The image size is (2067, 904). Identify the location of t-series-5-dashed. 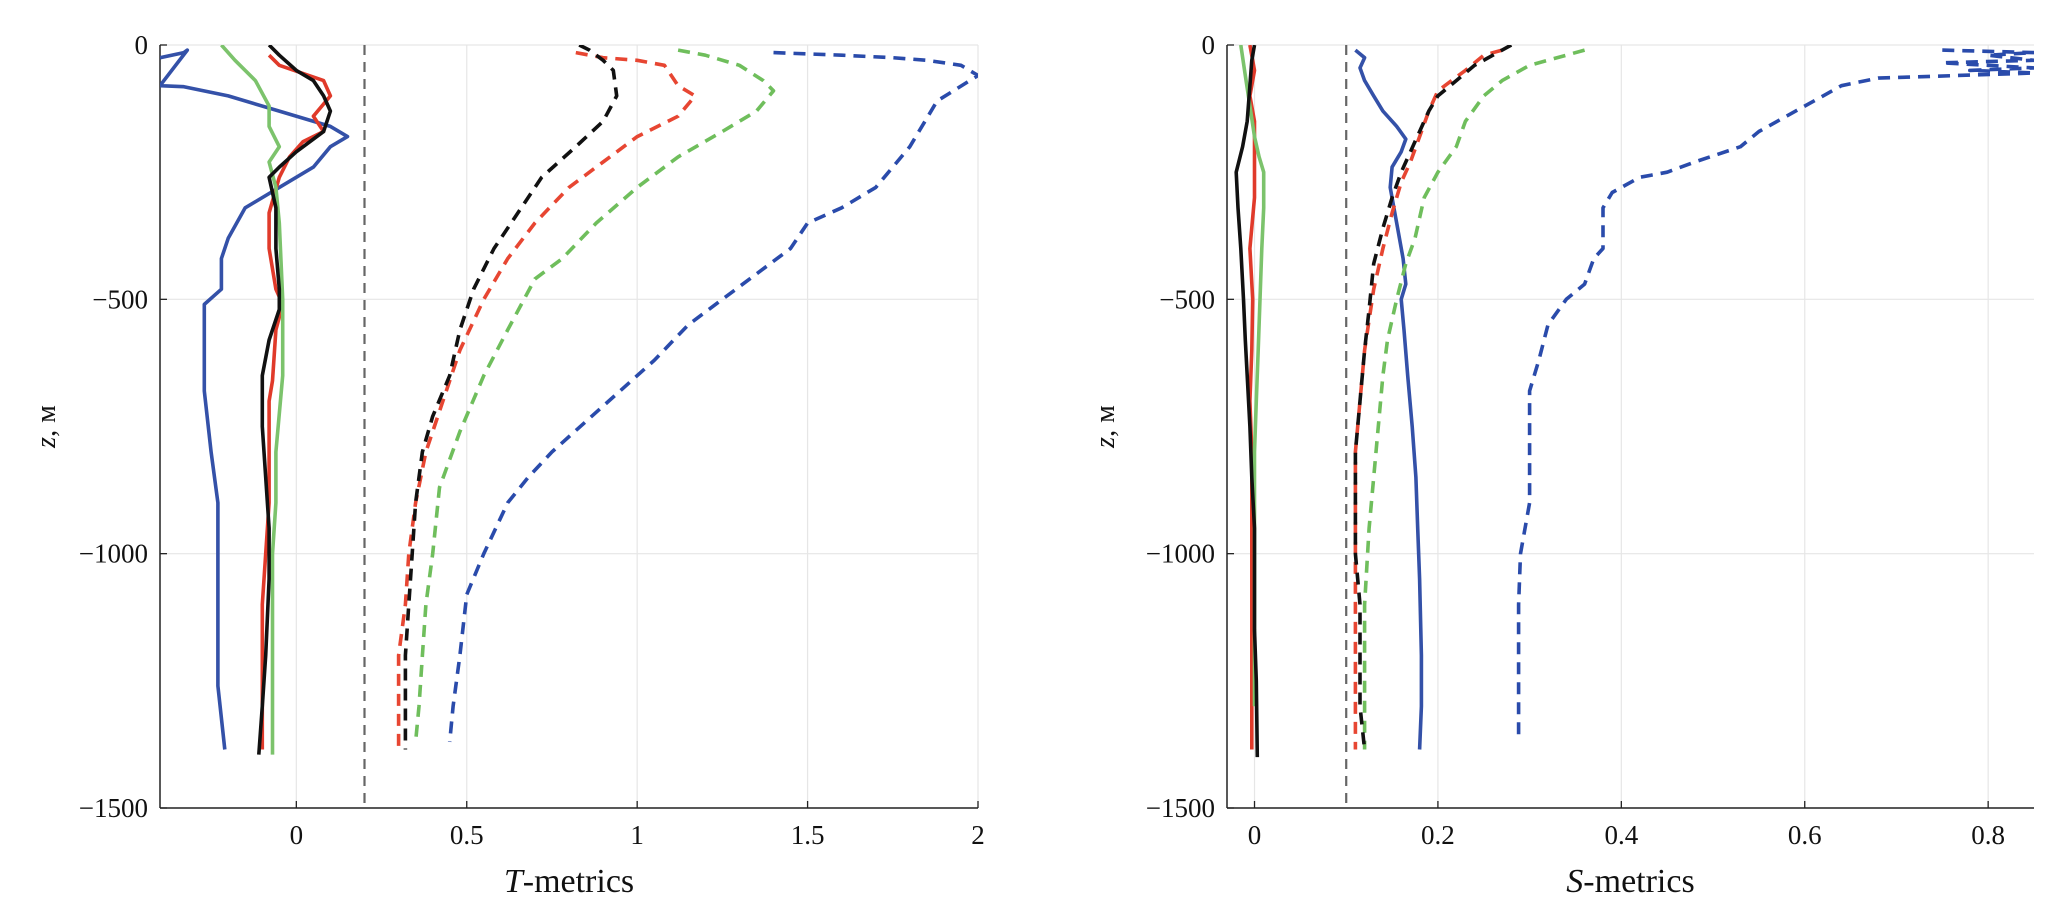
(594, 395).